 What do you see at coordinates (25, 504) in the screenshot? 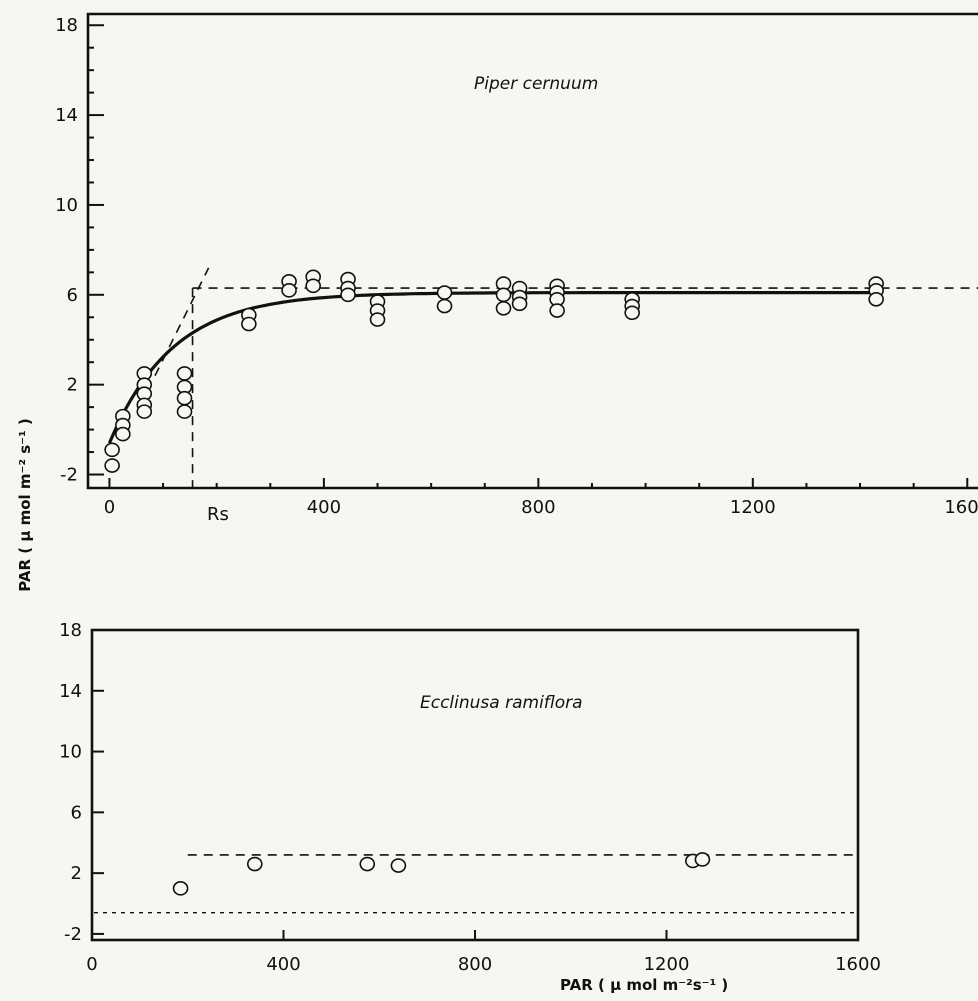
I see `y-axis-label: PAR ( μ mol m⁻² s⁻¹ )` at bounding box center [25, 504].